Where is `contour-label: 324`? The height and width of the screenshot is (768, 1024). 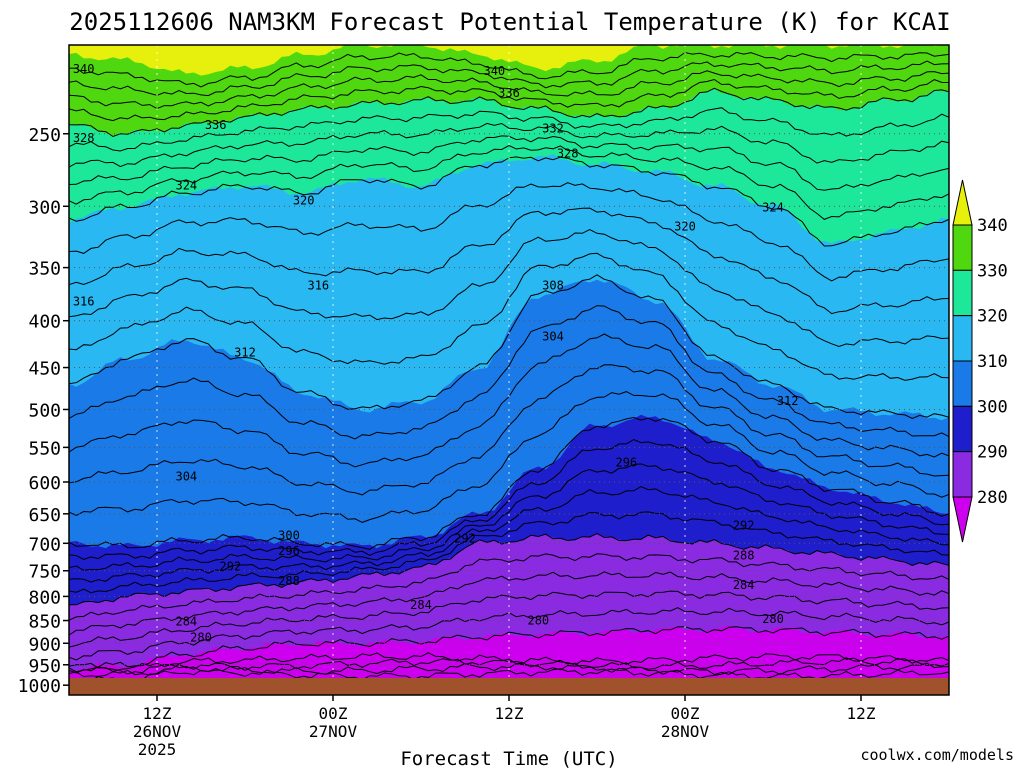 contour-label: 324 is located at coordinates (186, 185).